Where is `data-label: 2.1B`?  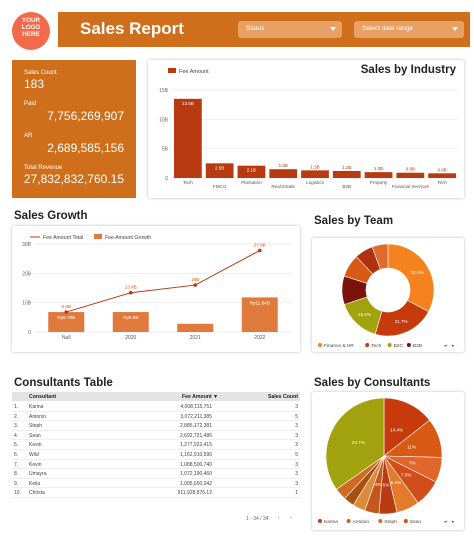
data-label: 2.1B is located at coordinates (251, 170).